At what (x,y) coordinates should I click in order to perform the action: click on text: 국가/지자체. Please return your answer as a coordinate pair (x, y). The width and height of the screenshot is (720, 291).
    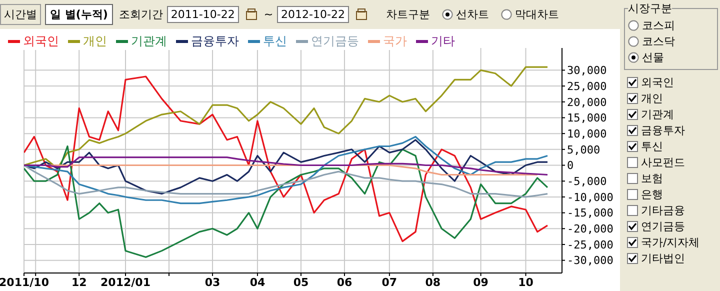
    Looking at the image, I should click on (670, 242).